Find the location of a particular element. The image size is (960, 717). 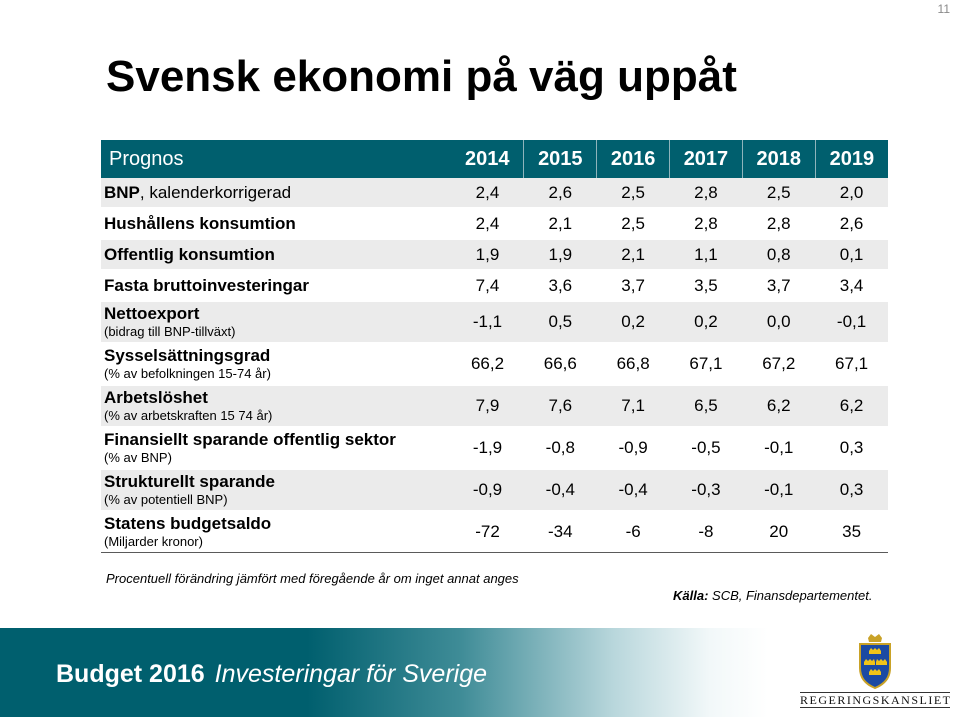

year-header: 2014 is located at coordinates (488, 159).